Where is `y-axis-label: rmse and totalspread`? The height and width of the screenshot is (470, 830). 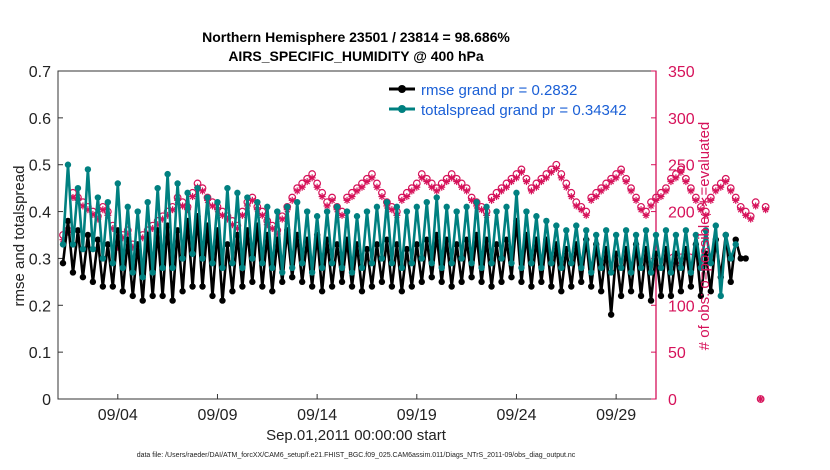
y-axis-label: rmse and totalspread is located at coordinates (19, 236).